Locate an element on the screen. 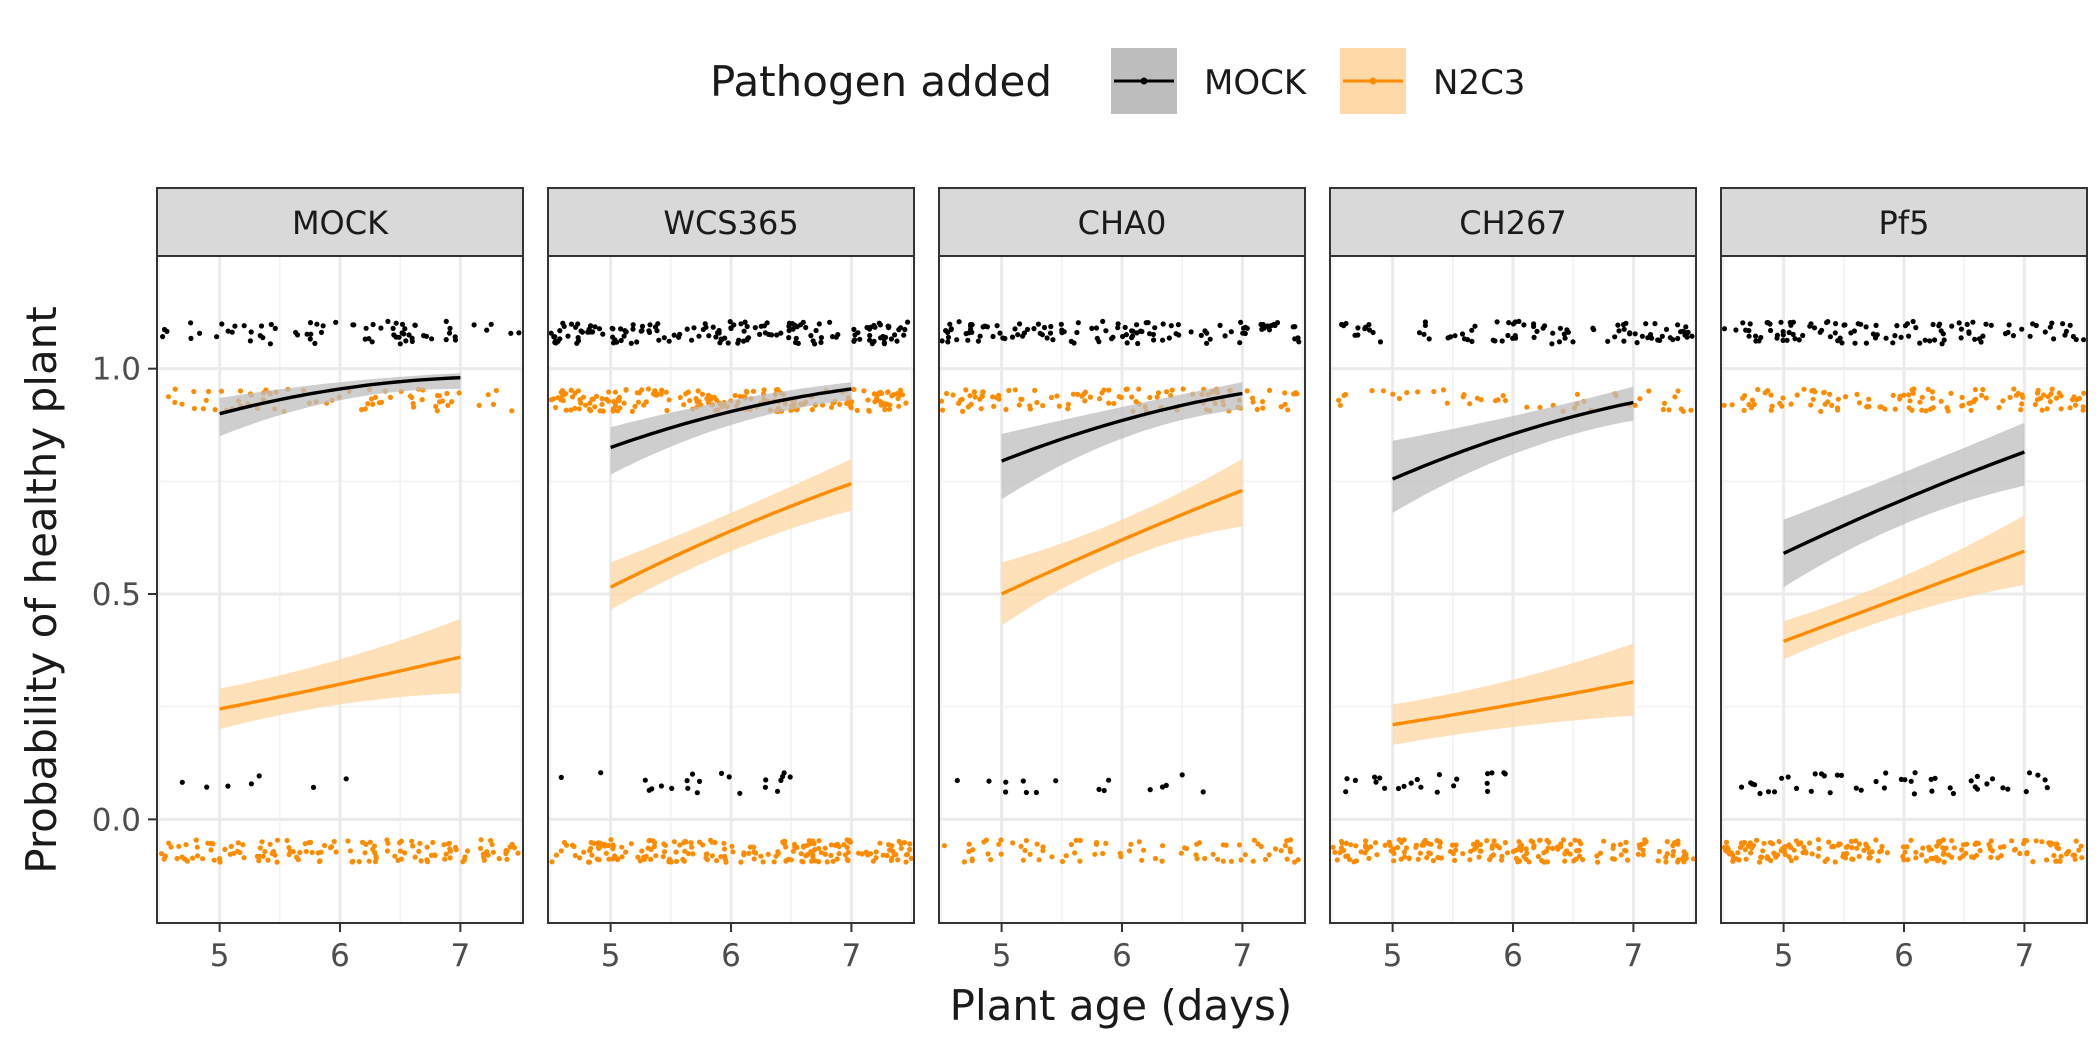  y-tick-label: 0.0 is located at coordinates (116, 820).